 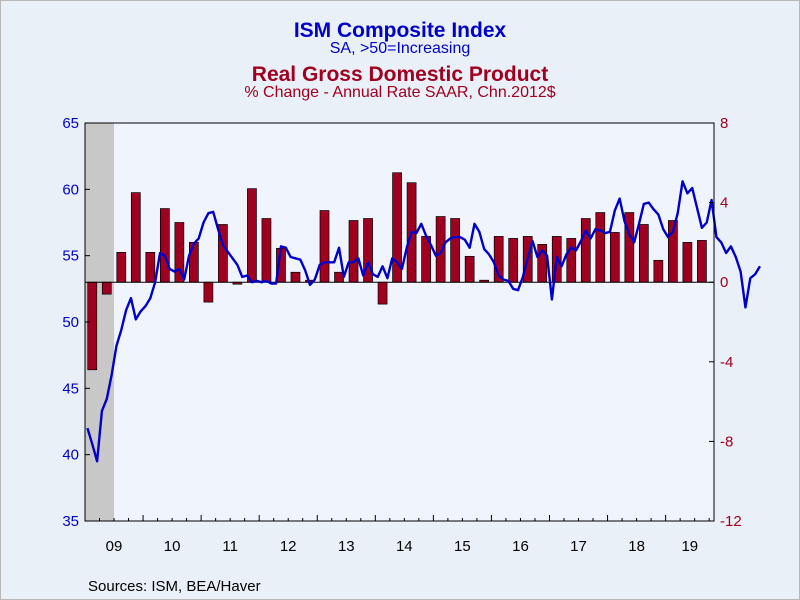 I want to click on right-axis-tick-label: 8, so click(x=724, y=123).